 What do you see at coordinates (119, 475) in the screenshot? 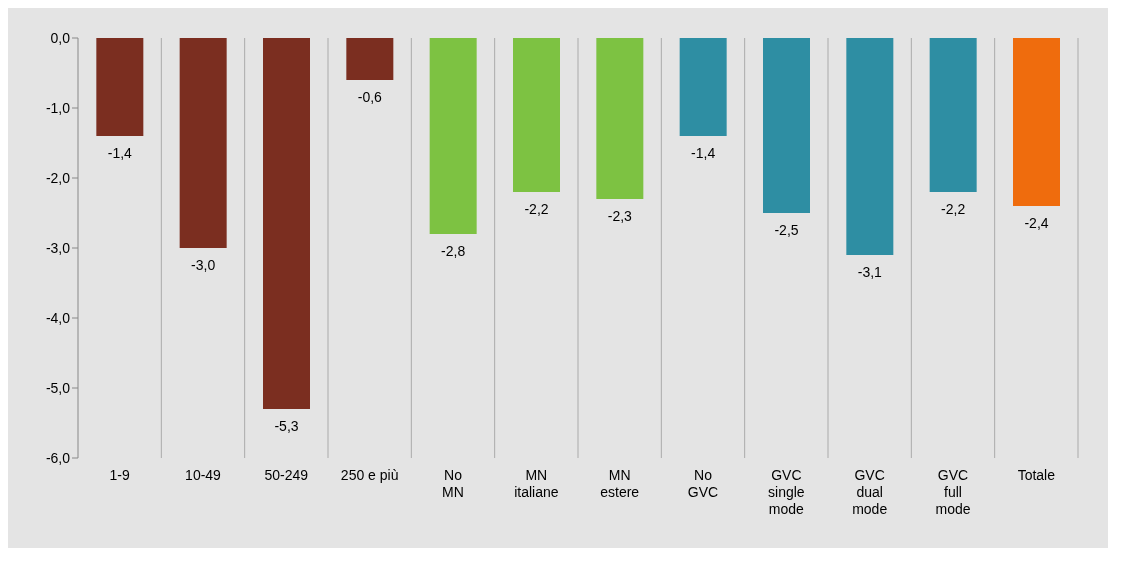
I see `x-tick-label: 1-9` at bounding box center [119, 475].